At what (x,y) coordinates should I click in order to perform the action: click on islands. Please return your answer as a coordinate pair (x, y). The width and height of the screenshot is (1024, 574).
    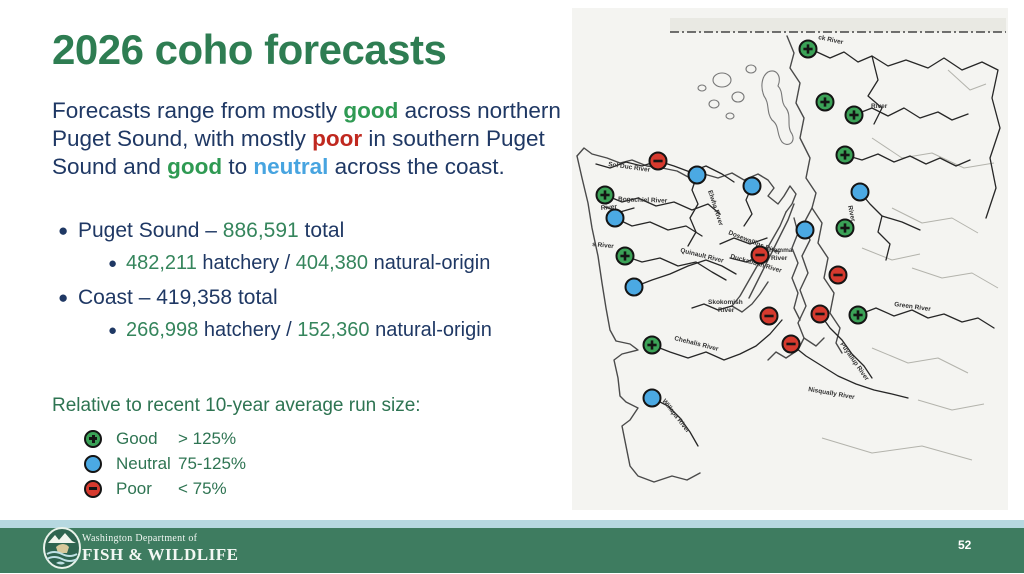
    Looking at the image, I should click on (745, 104).